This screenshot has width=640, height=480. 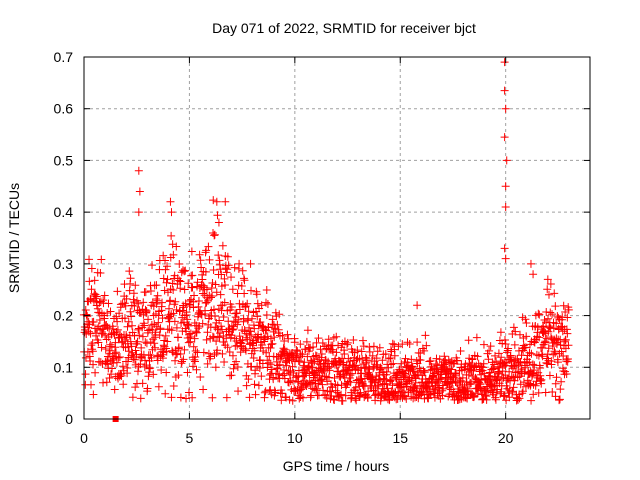 What do you see at coordinates (64, 264) in the screenshot?
I see `y-tick-label: 0.3` at bounding box center [64, 264].